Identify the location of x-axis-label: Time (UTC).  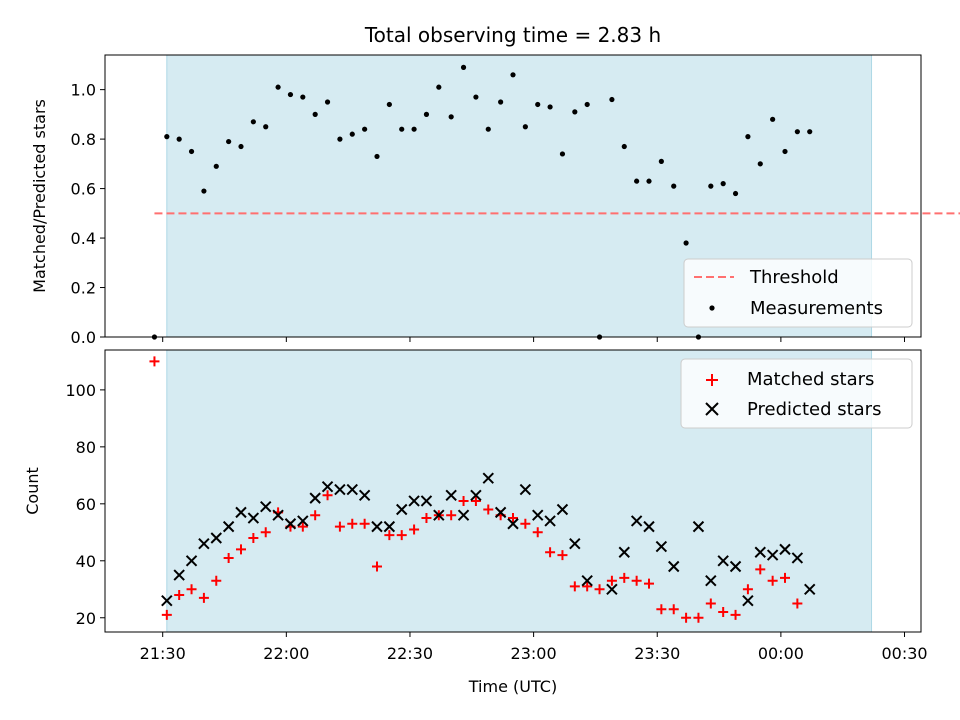
(512, 686).